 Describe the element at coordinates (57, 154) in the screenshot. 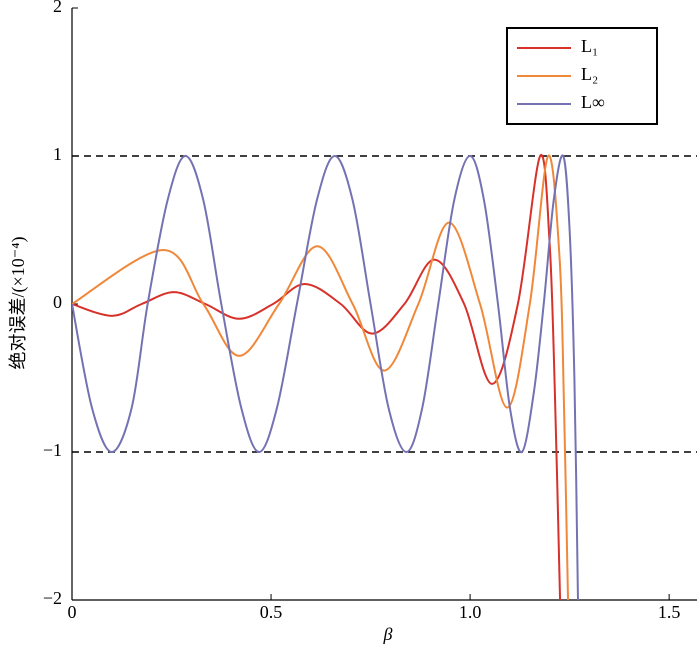

I see `y-tick-label: 1` at that location.